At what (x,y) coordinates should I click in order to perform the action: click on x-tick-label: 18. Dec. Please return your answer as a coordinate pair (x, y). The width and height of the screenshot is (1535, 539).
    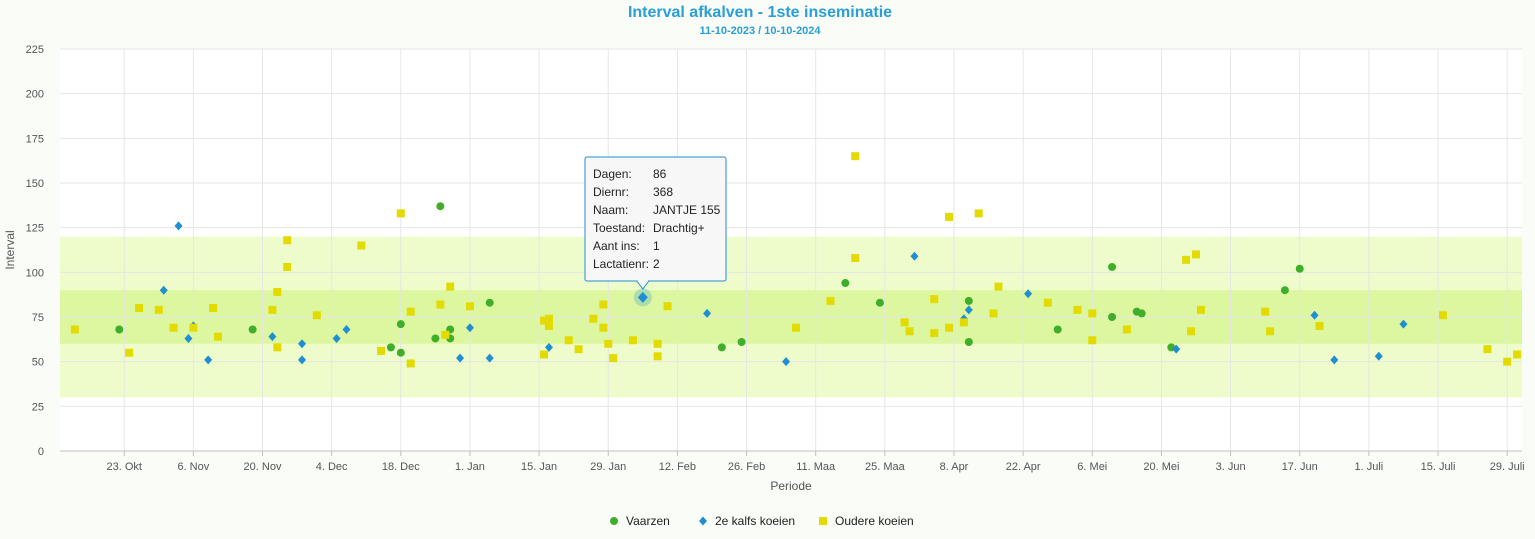
    Looking at the image, I should click on (401, 467).